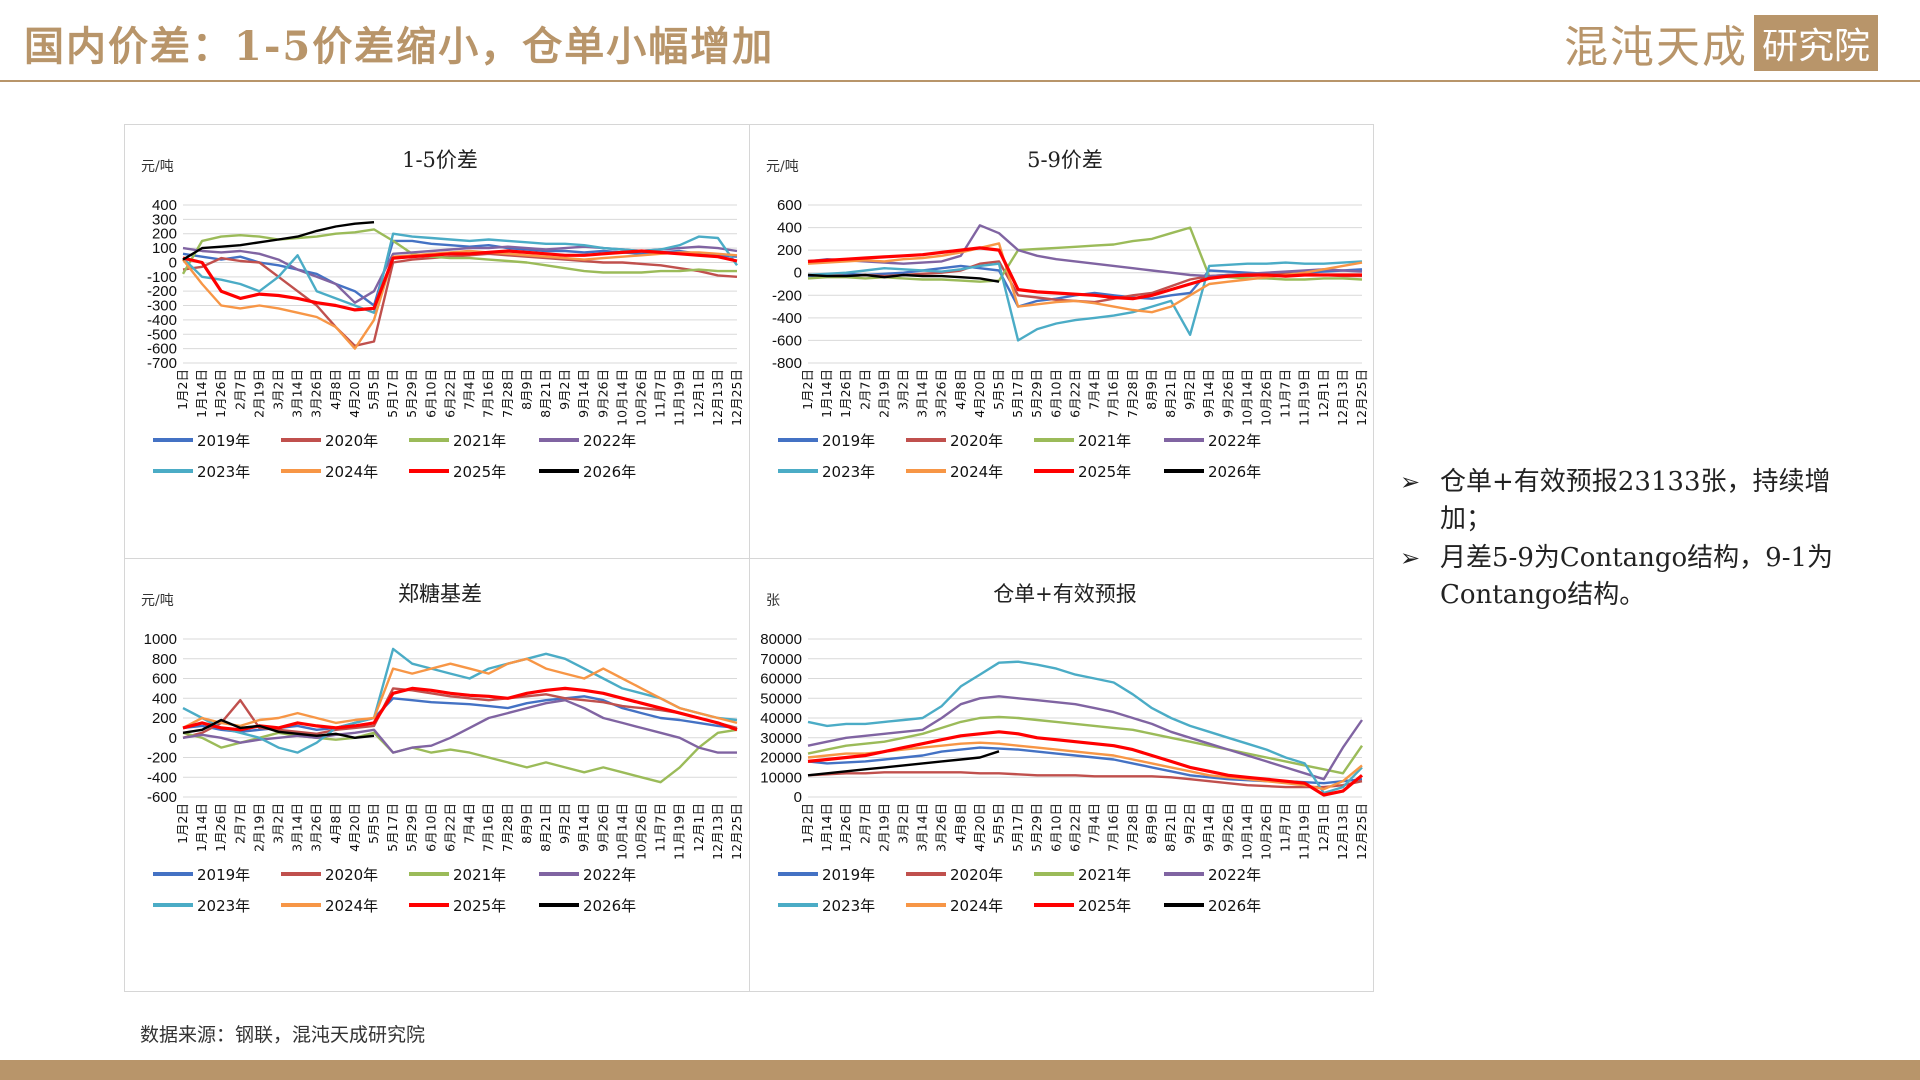 This screenshot has width=1920, height=1080. I want to click on series-line-2020, so click(460, 713).